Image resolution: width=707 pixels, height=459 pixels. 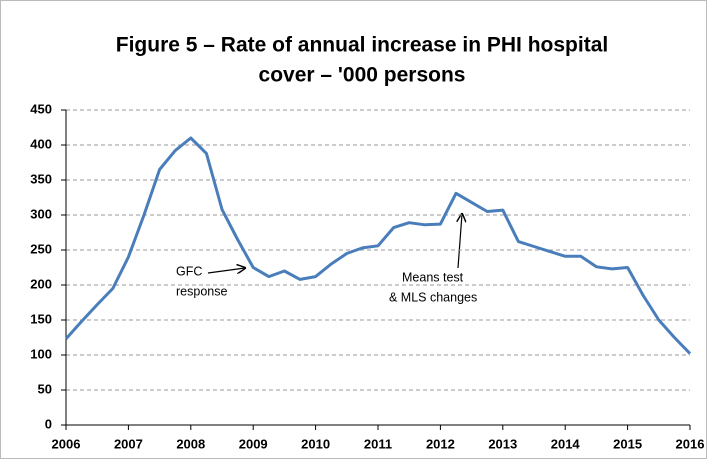 I want to click on x-tick-label: 2009, so click(x=253, y=443).